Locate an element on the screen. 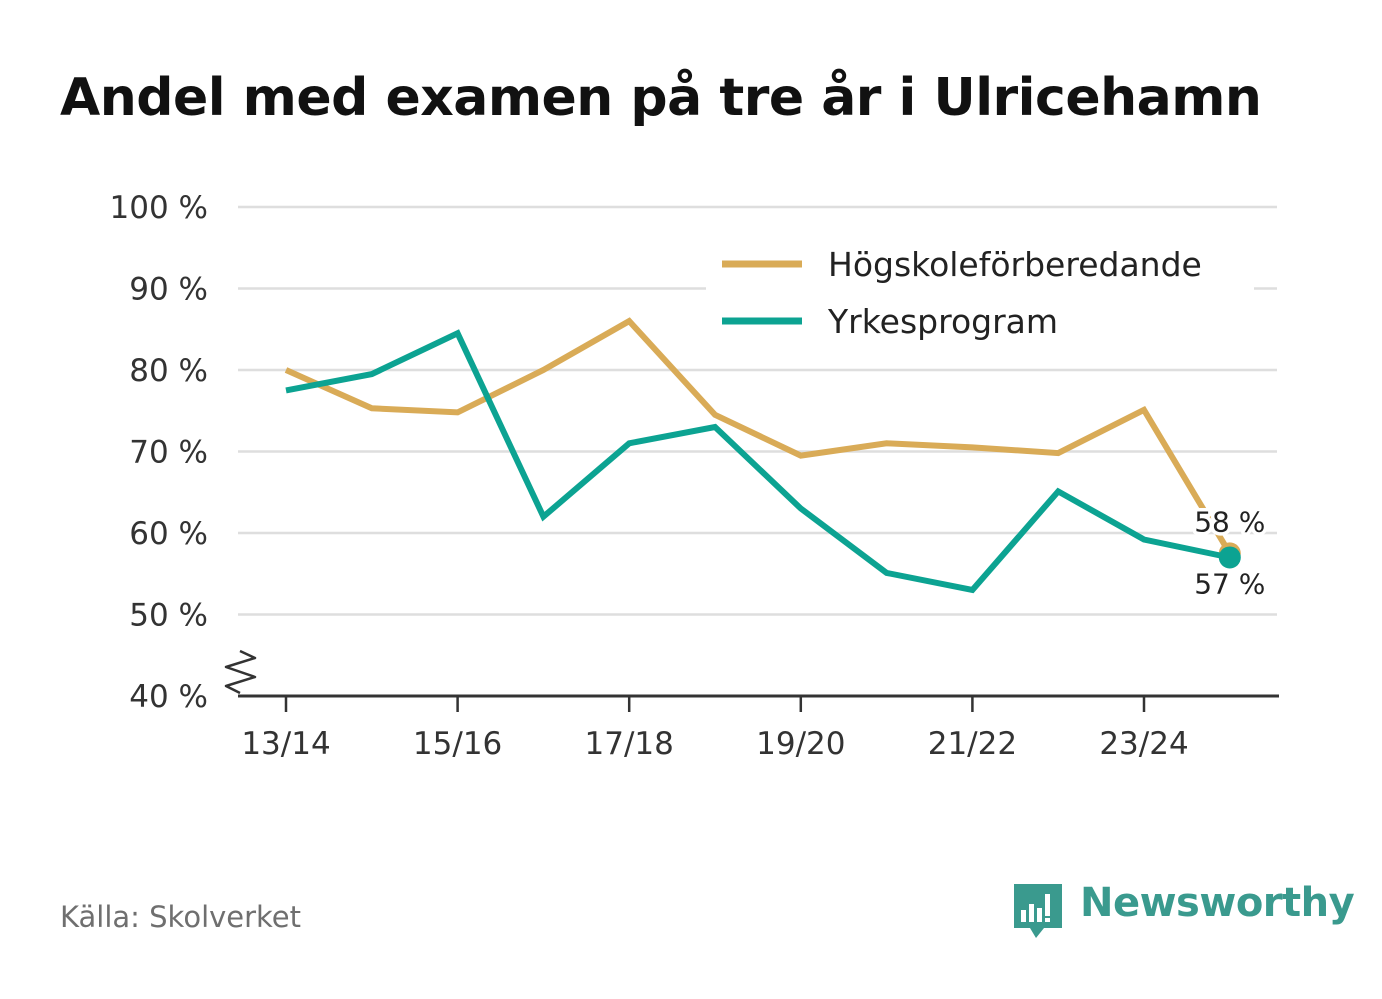 The width and height of the screenshot is (1382, 999). newsworthy-logo-icon is located at coordinates (1038, 911).